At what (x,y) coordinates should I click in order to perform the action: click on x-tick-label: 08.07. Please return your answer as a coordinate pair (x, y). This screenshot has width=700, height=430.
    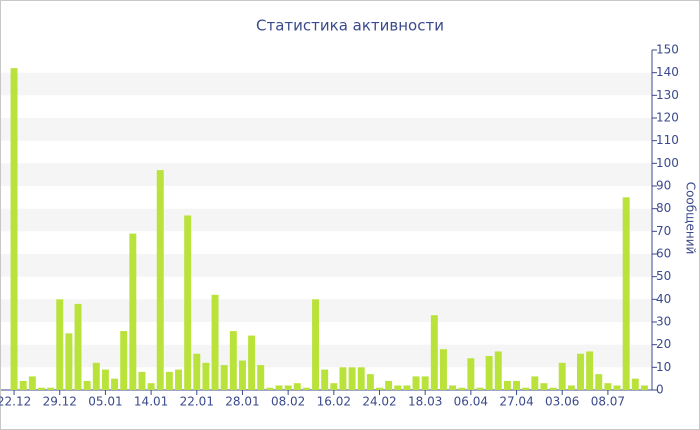
    Looking at the image, I should click on (608, 402).